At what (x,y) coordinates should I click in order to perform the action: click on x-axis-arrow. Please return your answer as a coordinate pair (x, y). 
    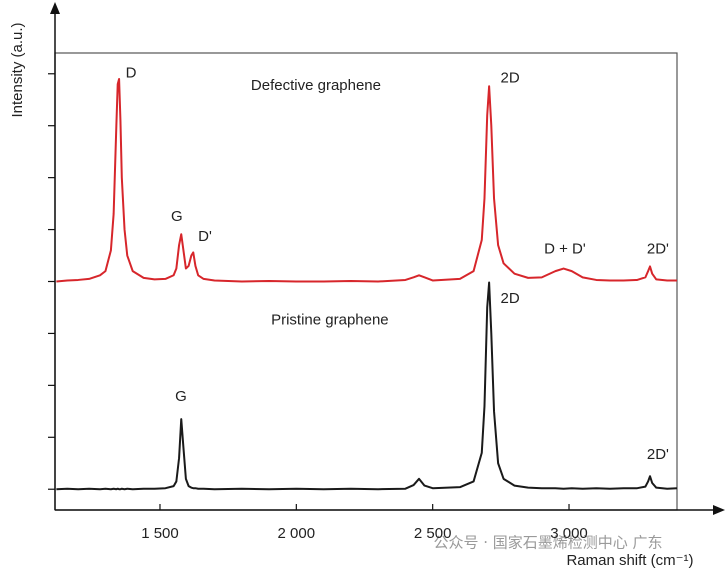
    Looking at the image, I should click on (719, 510).